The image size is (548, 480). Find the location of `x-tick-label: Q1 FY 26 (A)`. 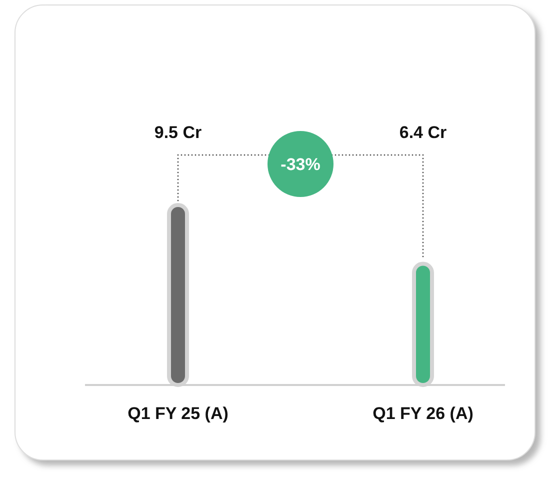

x-tick-label: Q1 FY 26 (A) is located at coordinates (423, 413).